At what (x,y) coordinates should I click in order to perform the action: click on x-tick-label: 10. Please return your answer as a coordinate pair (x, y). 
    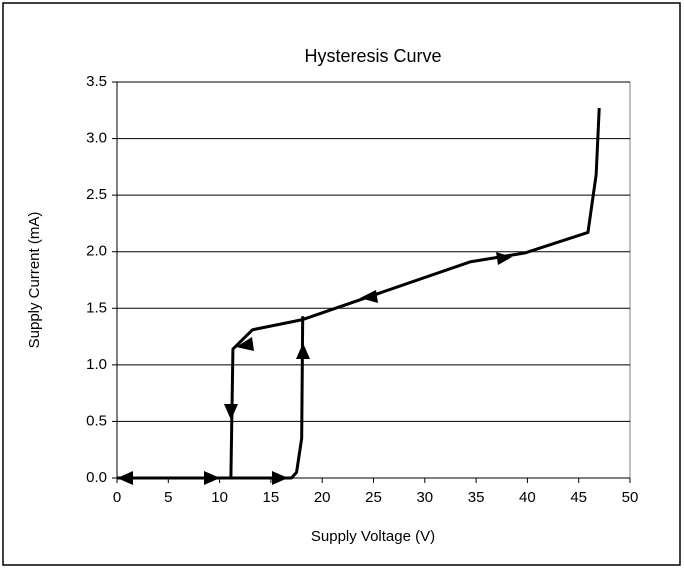
    Looking at the image, I should click on (219, 497).